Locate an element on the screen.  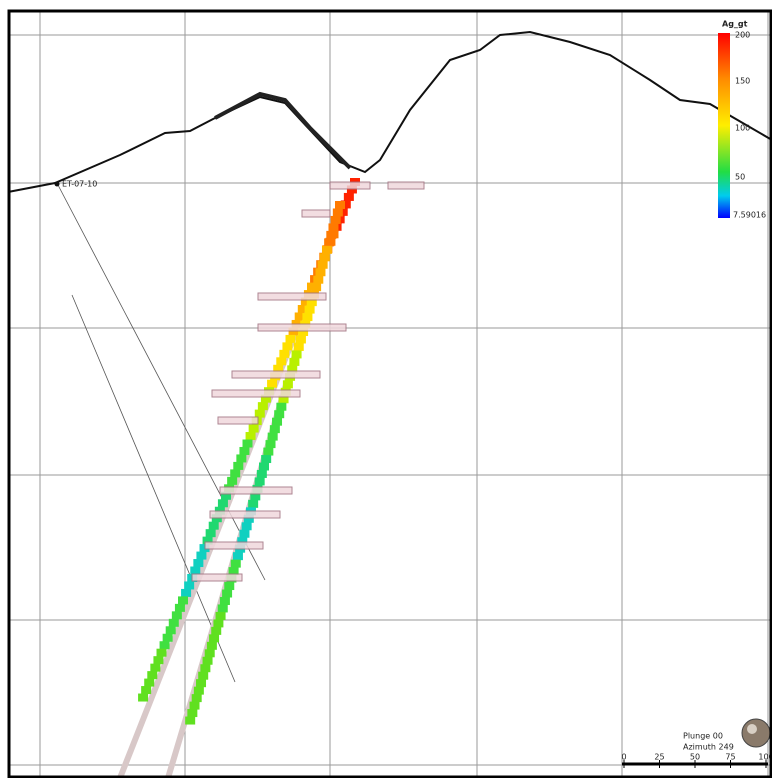
legend-colorbar is located at coordinates (724, 125).